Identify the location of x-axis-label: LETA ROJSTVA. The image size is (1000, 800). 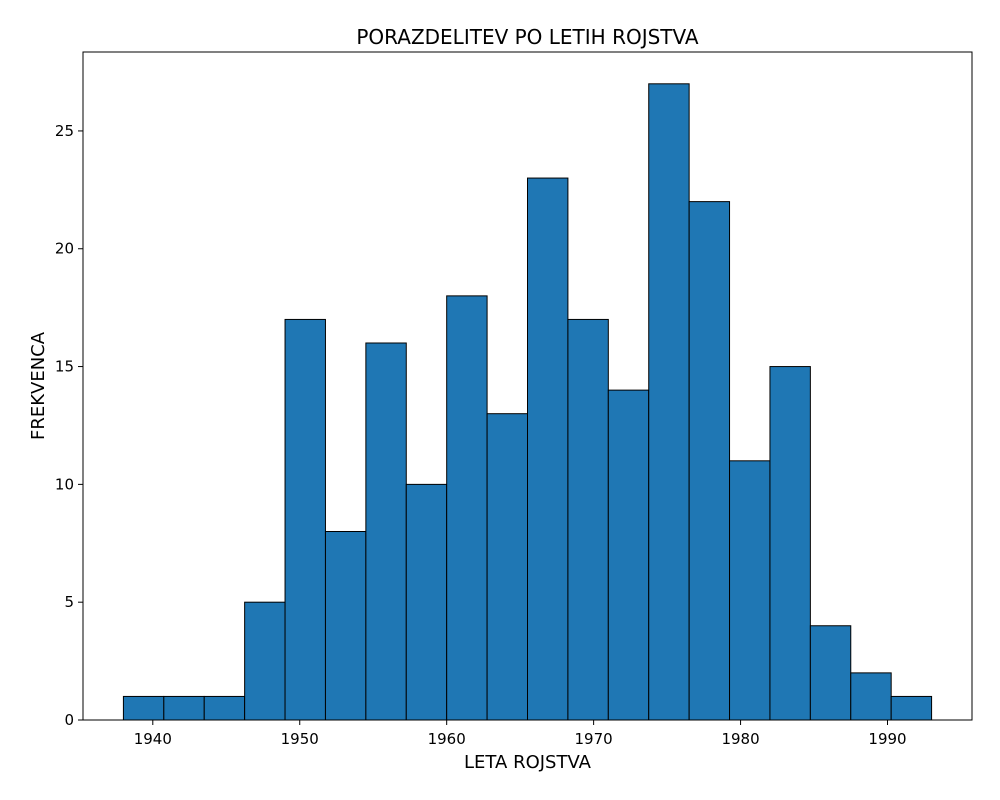
(528, 762).